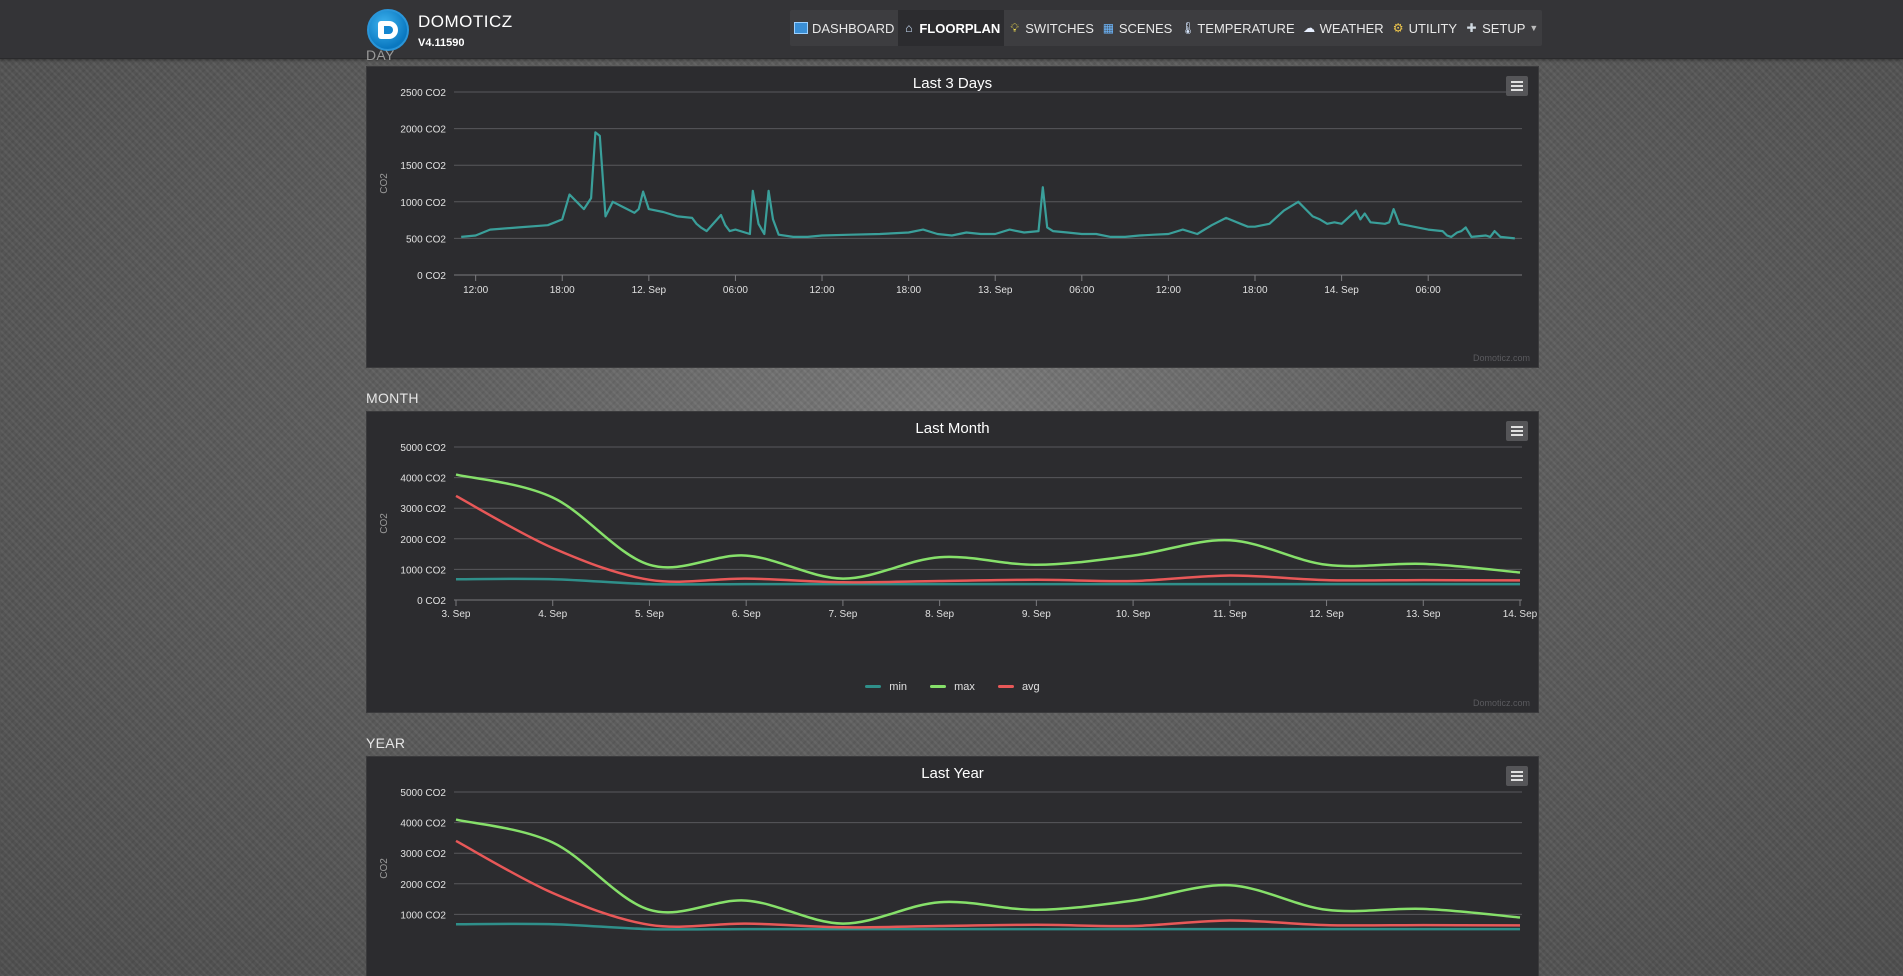 The width and height of the screenshot is (1903, 976). What do you see at coordinates (1351, 28) in the screenshot?
I see `nav-label: WEATHER` at bounding box center [1351, 28].